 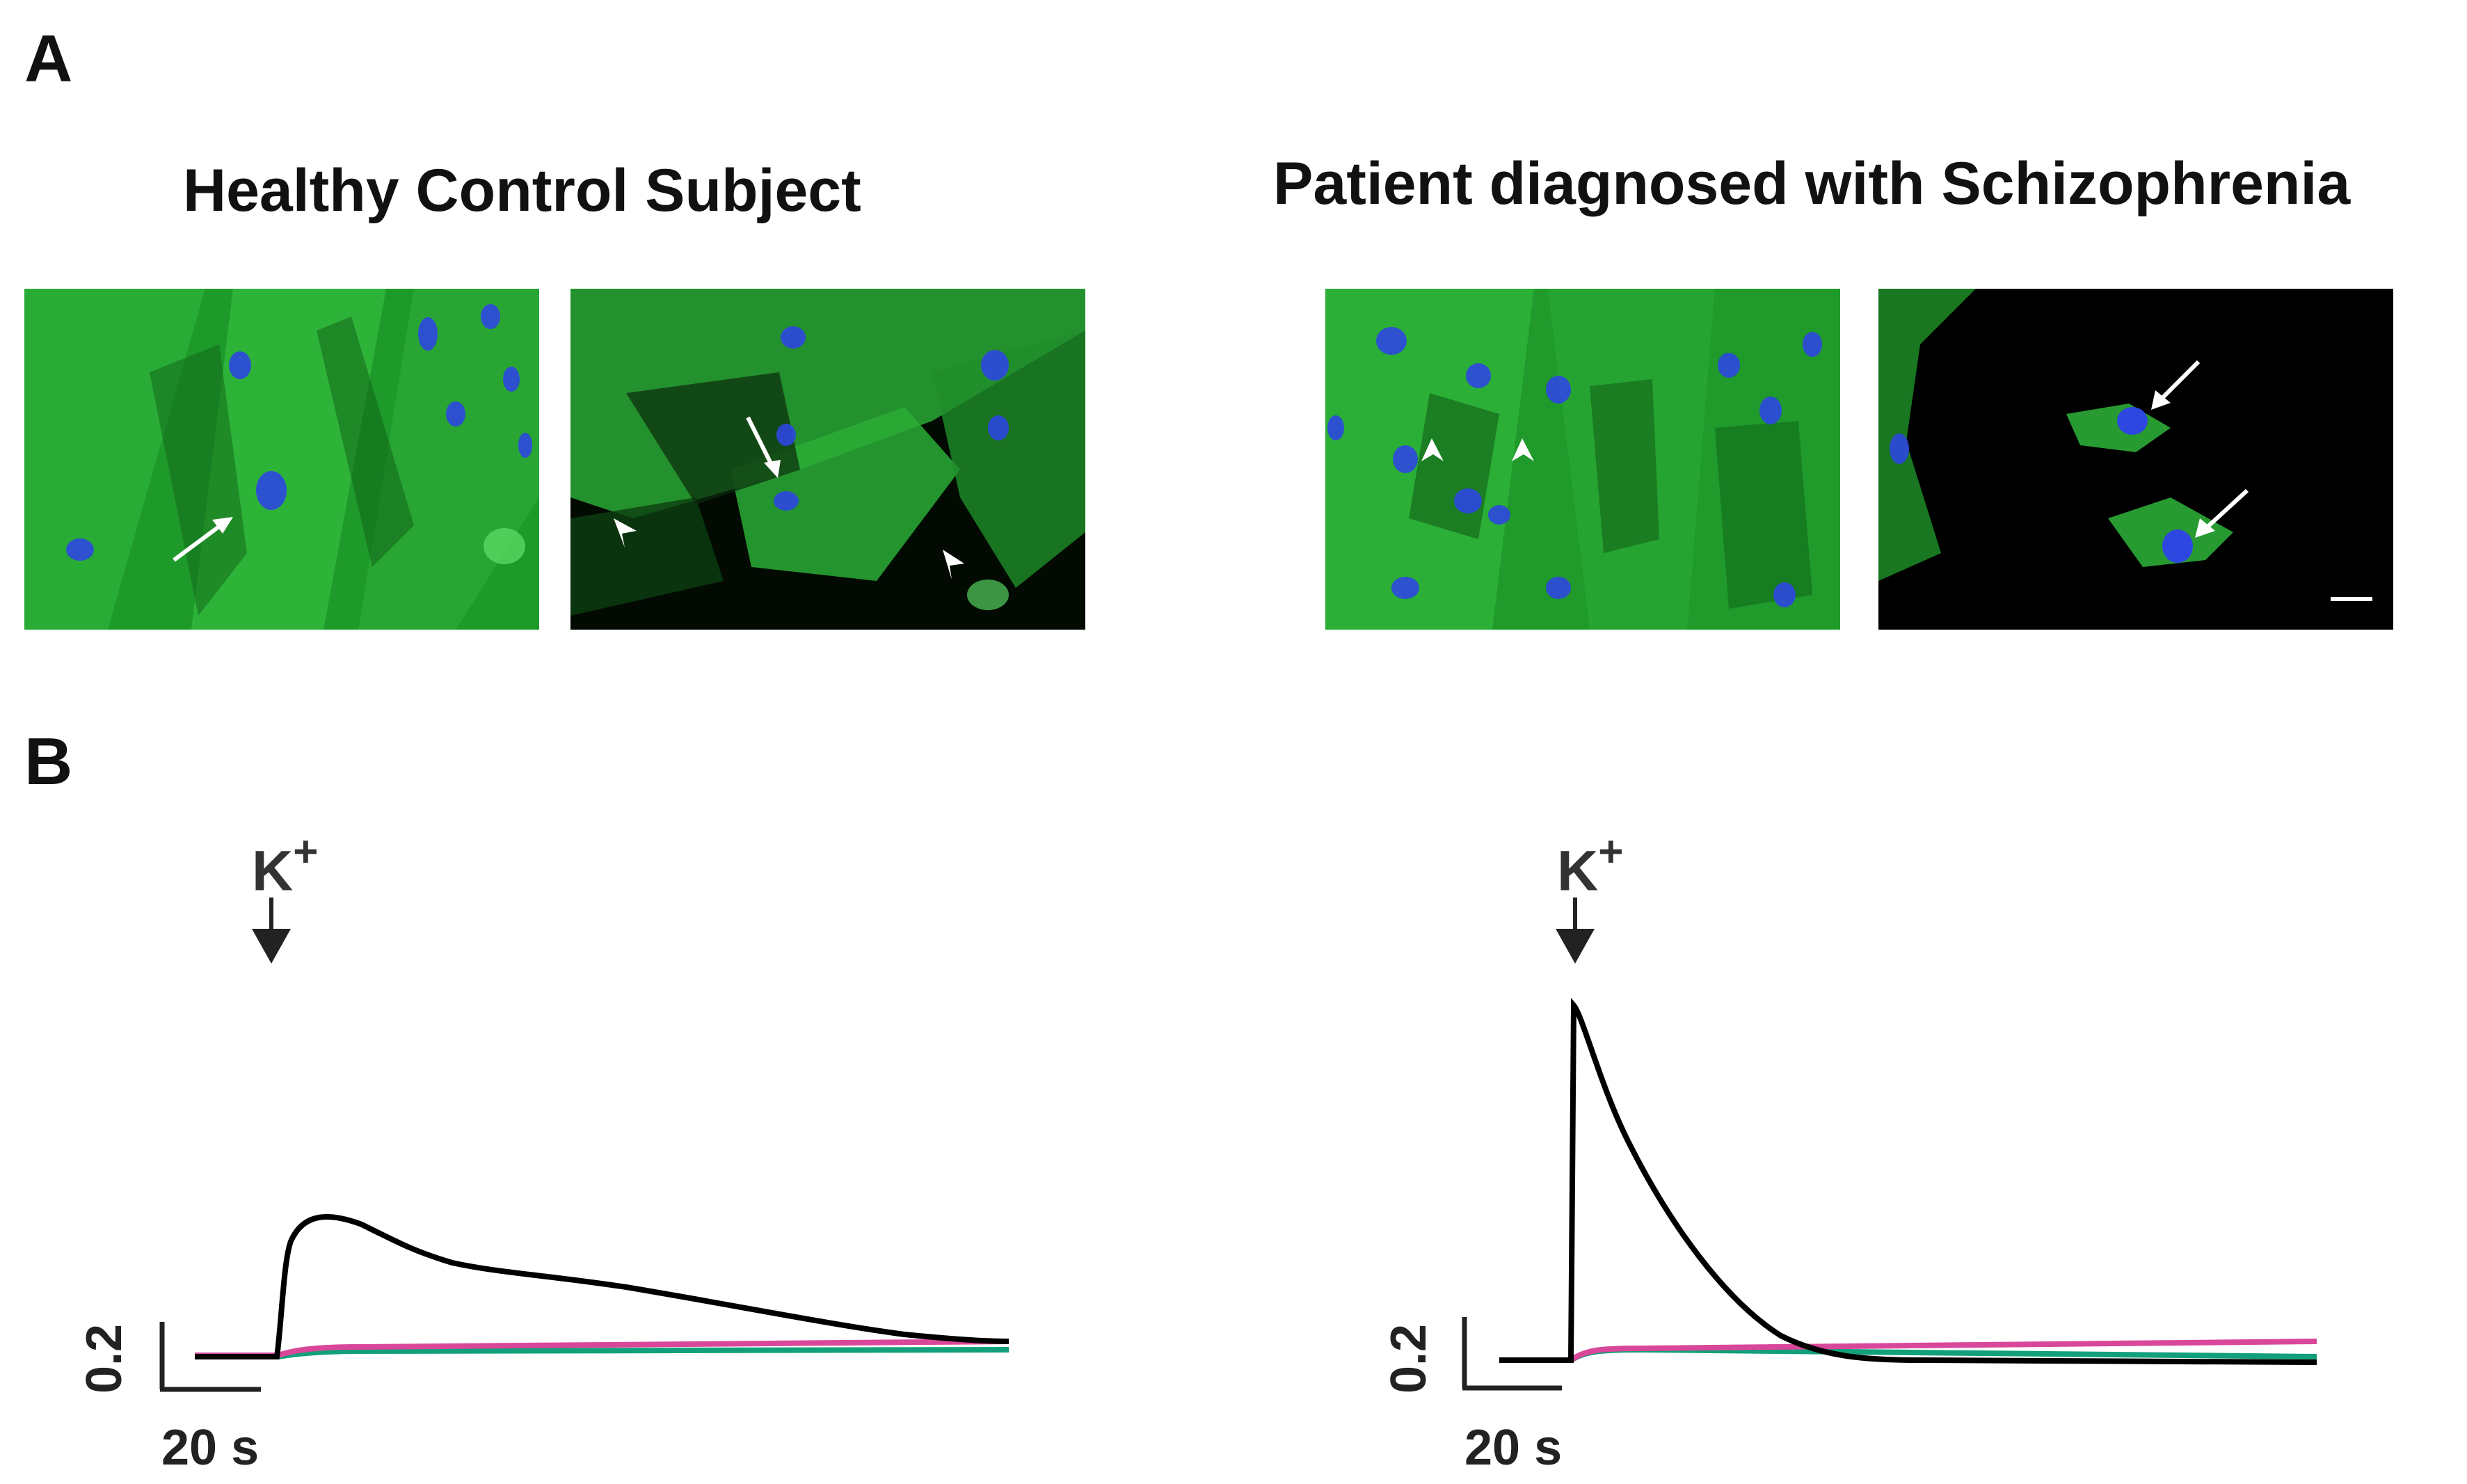 What do you see at coordinates (602, 1286) in the screenshot?
I see `trace-control-black` at bounding box center [602, 1286].